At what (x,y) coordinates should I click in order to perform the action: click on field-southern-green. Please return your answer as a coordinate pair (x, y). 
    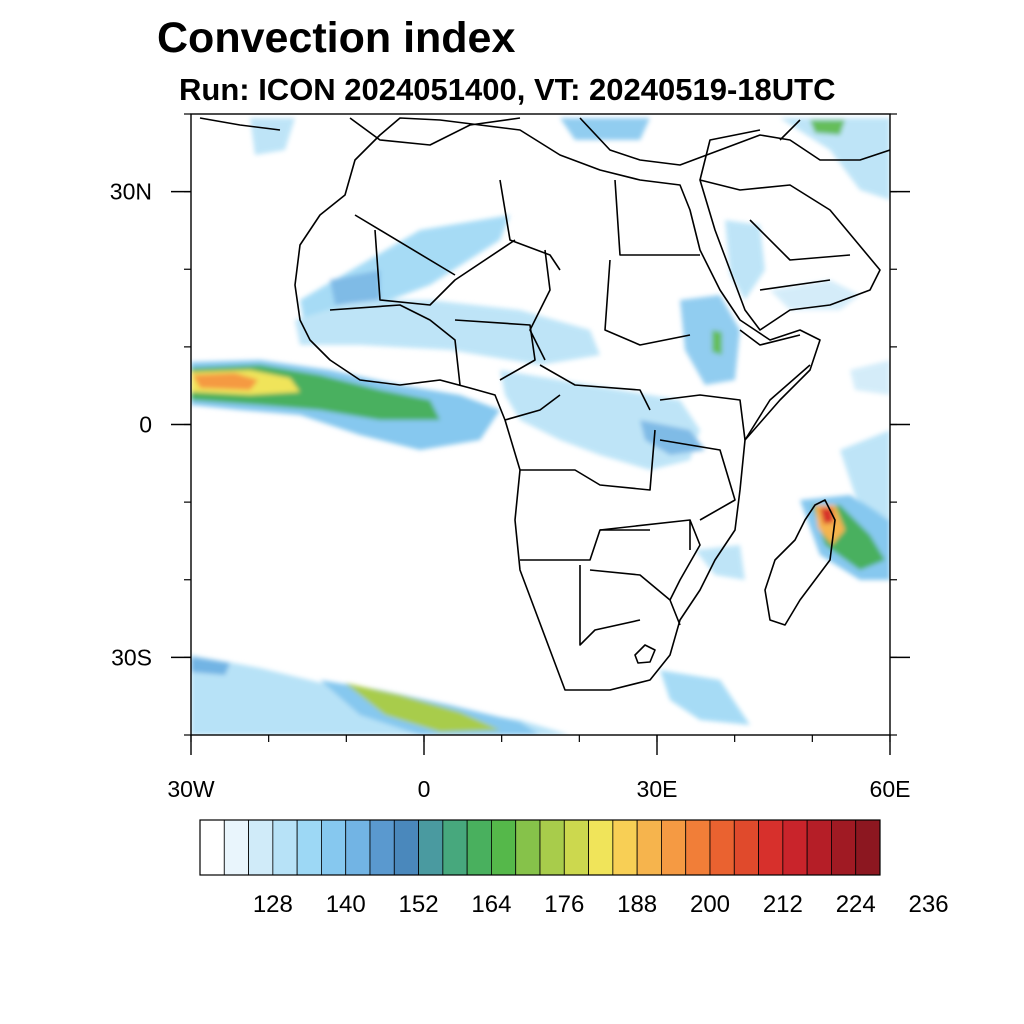
    Looking at the image, I should click on (422, 707).